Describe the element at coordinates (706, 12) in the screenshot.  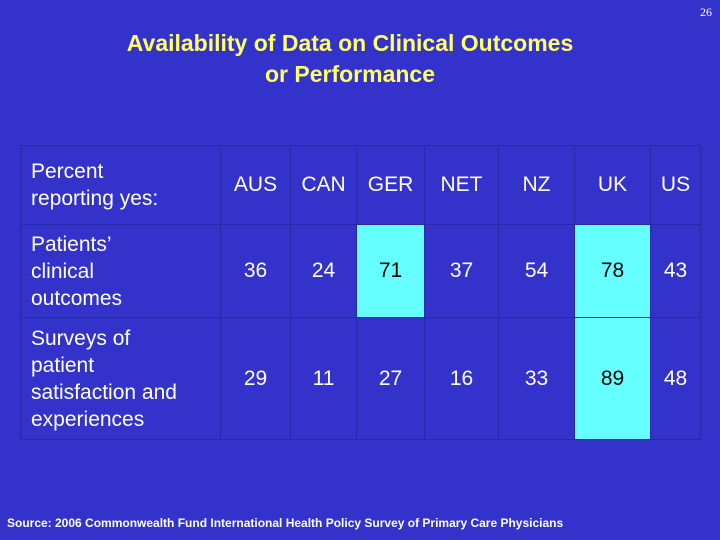
I see `page-number: 26` at that location.